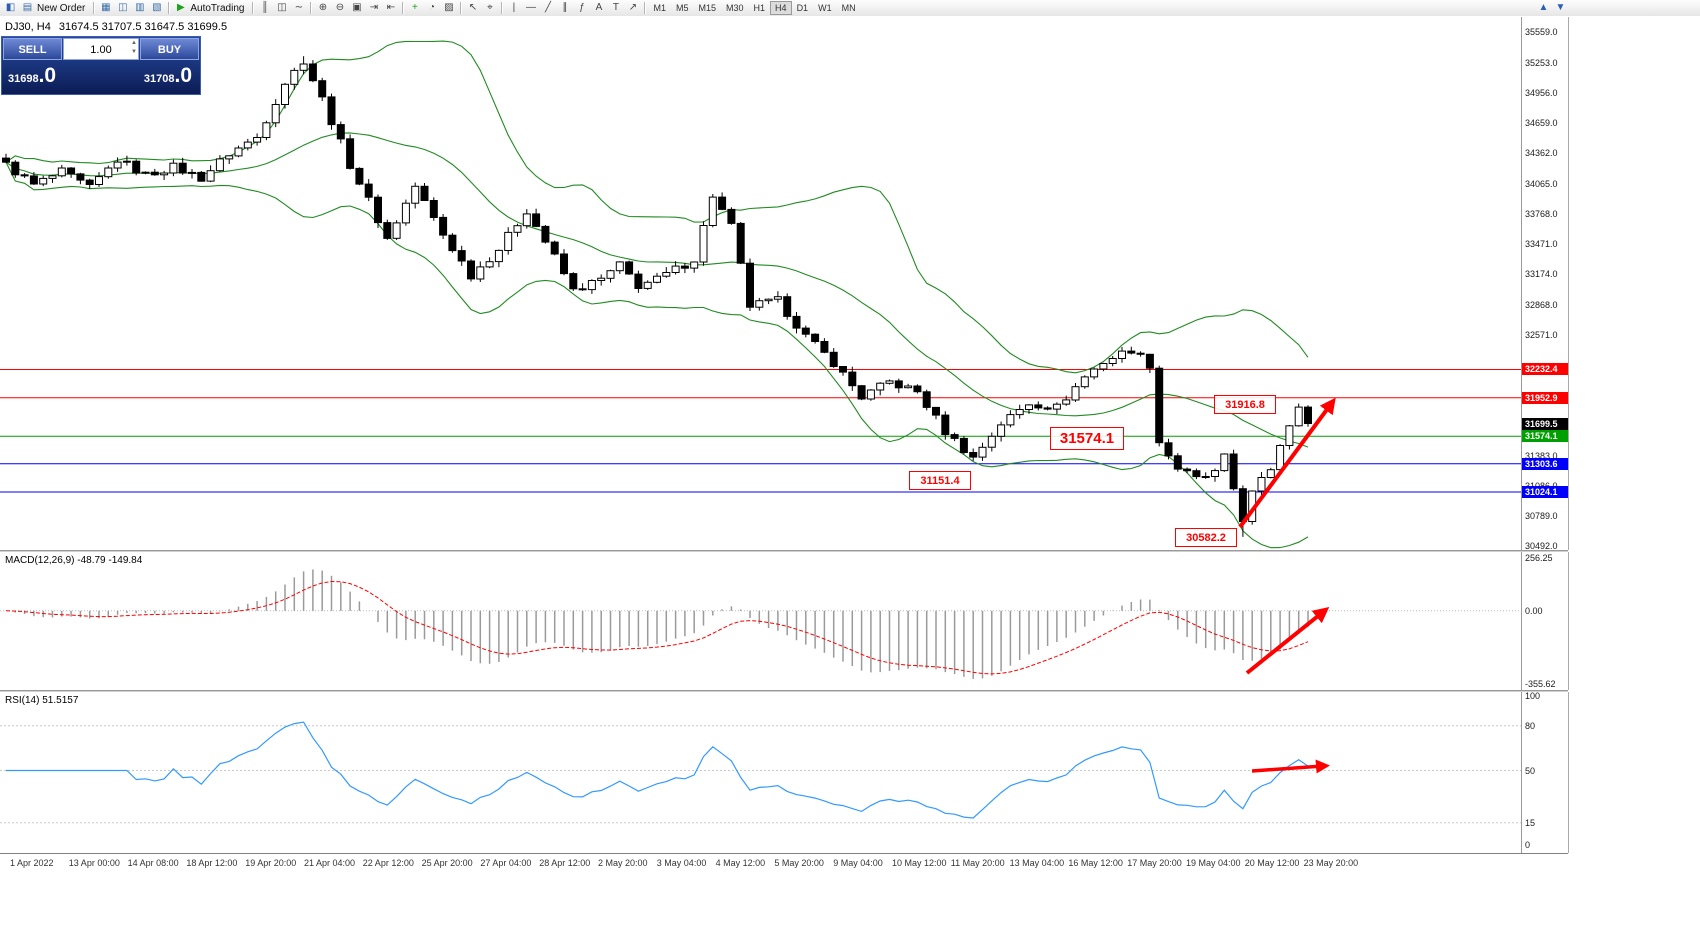 The image size is (1700, 942). What do you see at coordinates (506, 863) in the screenshot?
I see `time-axis-label: 27 Apr 04:00` at bounding box center [506, 863].